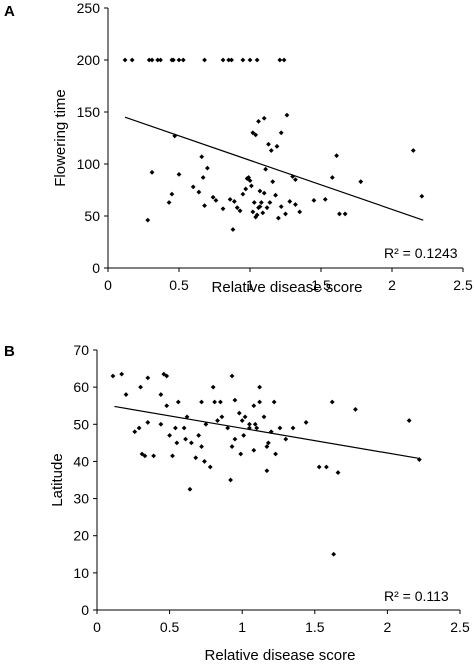 The image size is (474, 664). Describe the element at coordinates (85, 480) in the screenshot. I see `panel-b-y-ticks: 0 10 20 30 40 50 60 70` at that location.